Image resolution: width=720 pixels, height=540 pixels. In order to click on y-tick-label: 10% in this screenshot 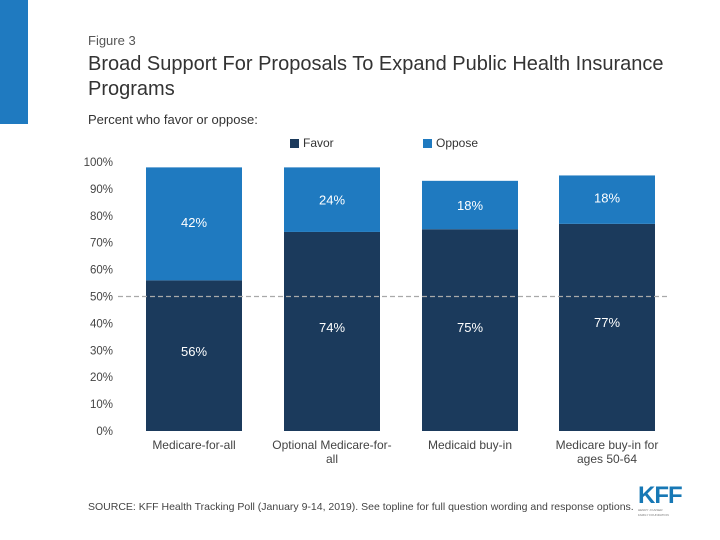, I will do `click(101, 405)`.